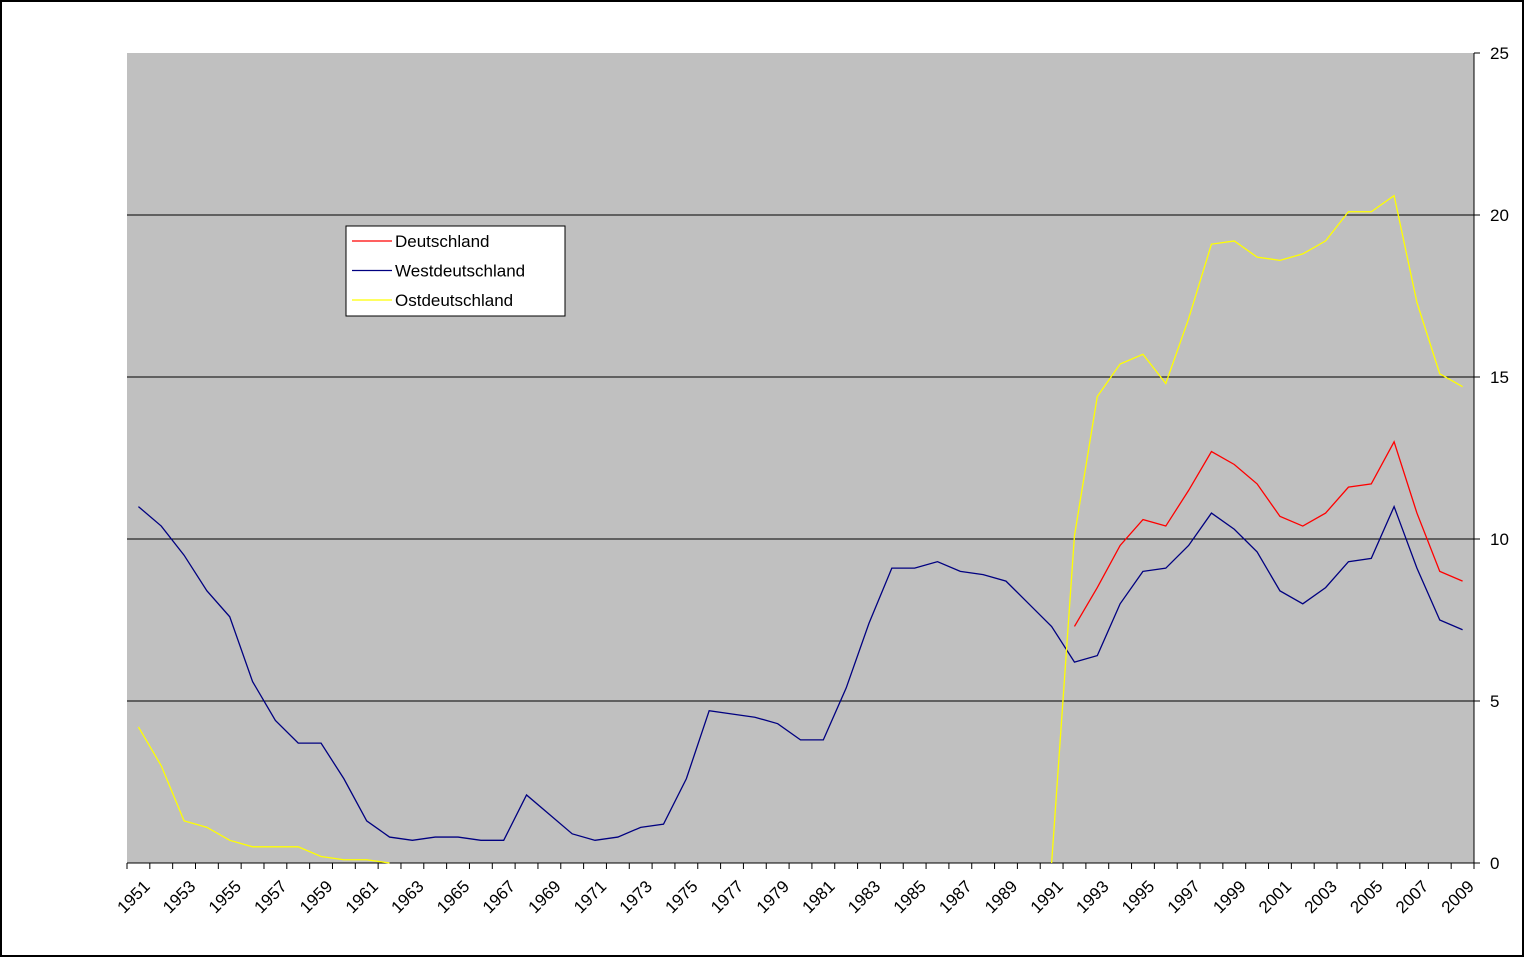 This screenshot has height=957, width=1524. Describe the element at coordinates (1499, 539) in the screenshot. I see `y-tick-label: 10` at that location.